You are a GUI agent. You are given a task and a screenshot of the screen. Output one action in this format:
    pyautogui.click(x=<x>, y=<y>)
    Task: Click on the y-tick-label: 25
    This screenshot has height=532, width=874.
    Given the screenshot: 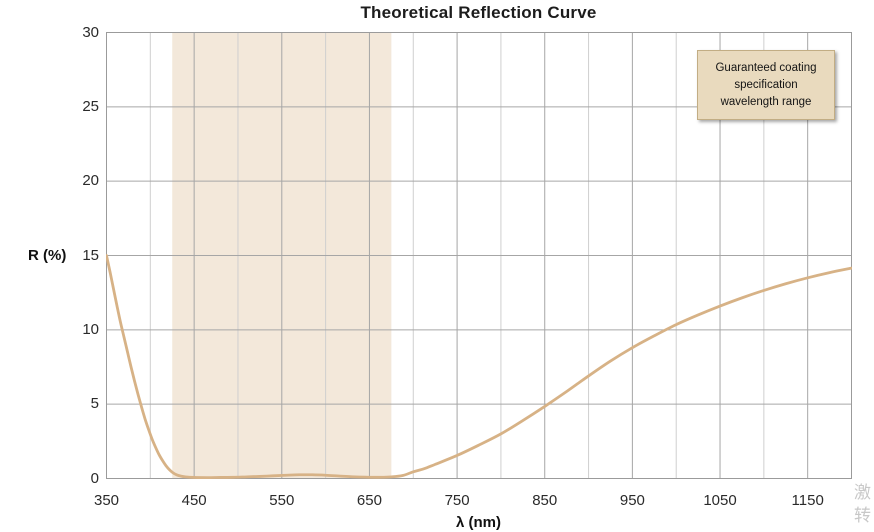 What is the action you would take?
    pyautogui.click(x=90, y=106)
    